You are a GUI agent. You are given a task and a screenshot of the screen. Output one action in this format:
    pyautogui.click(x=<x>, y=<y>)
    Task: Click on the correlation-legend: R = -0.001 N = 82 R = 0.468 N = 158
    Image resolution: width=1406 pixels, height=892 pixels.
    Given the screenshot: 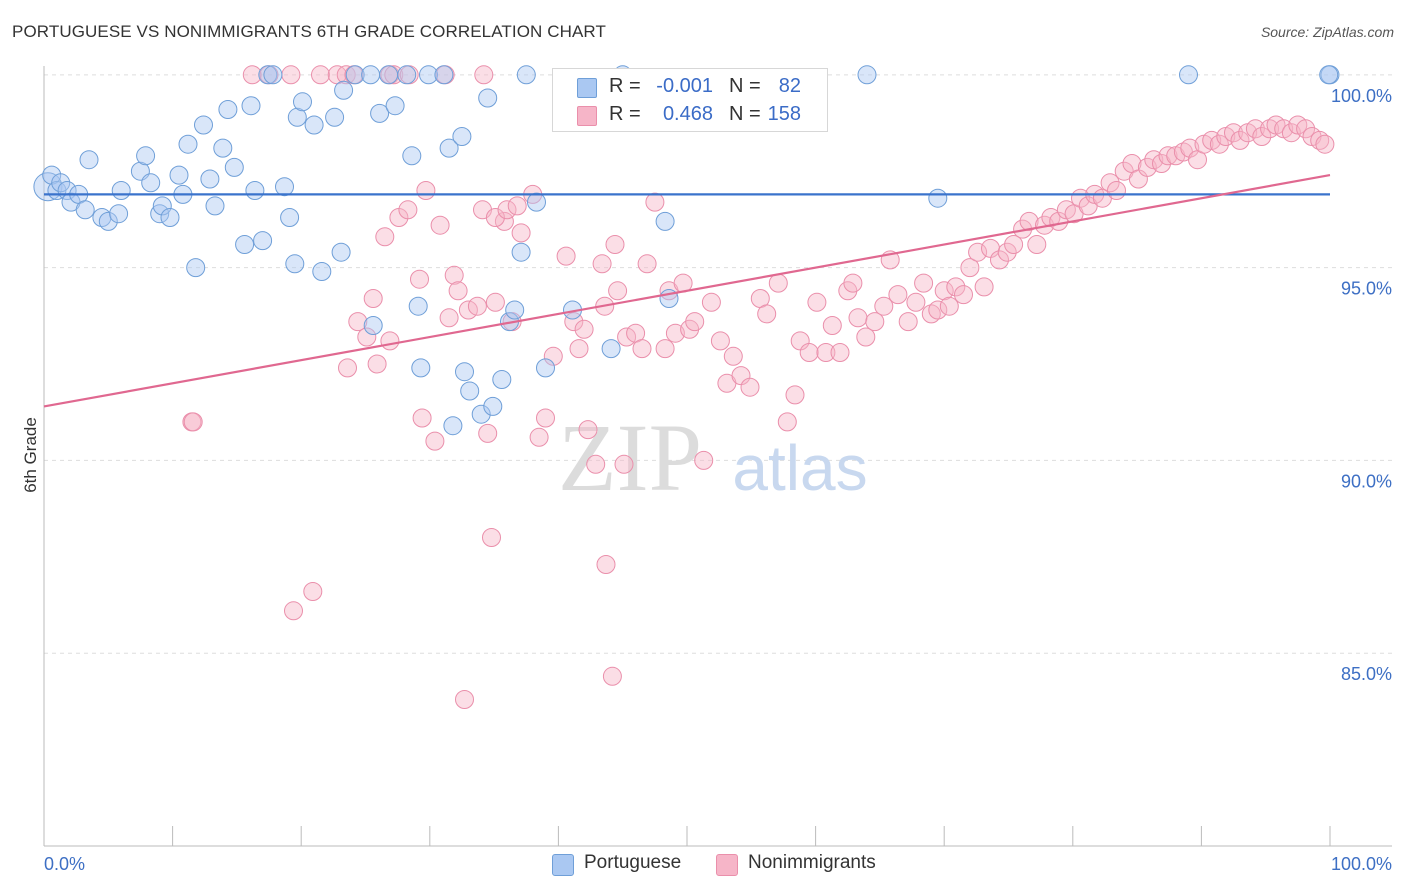 What is the action you would take?
    pyautogui.click(x=690, y=100)
    